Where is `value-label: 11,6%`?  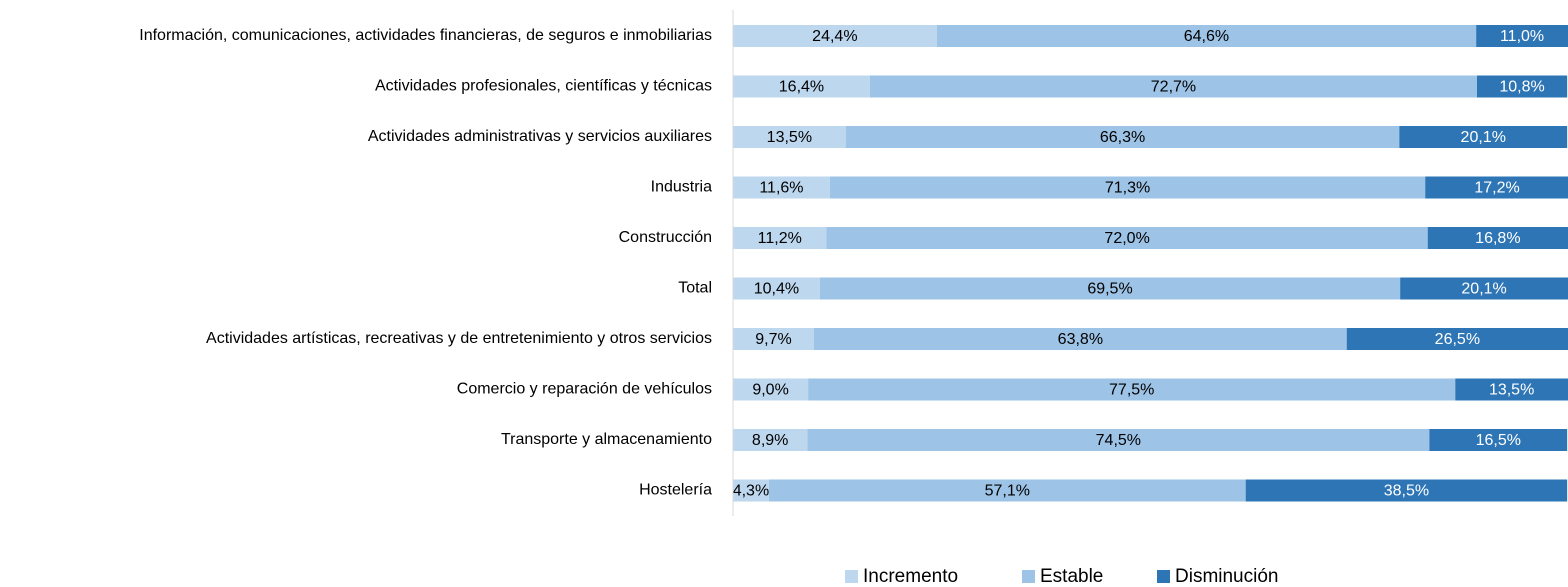
value-label: 11,6% is located at coordinates (781, 188).